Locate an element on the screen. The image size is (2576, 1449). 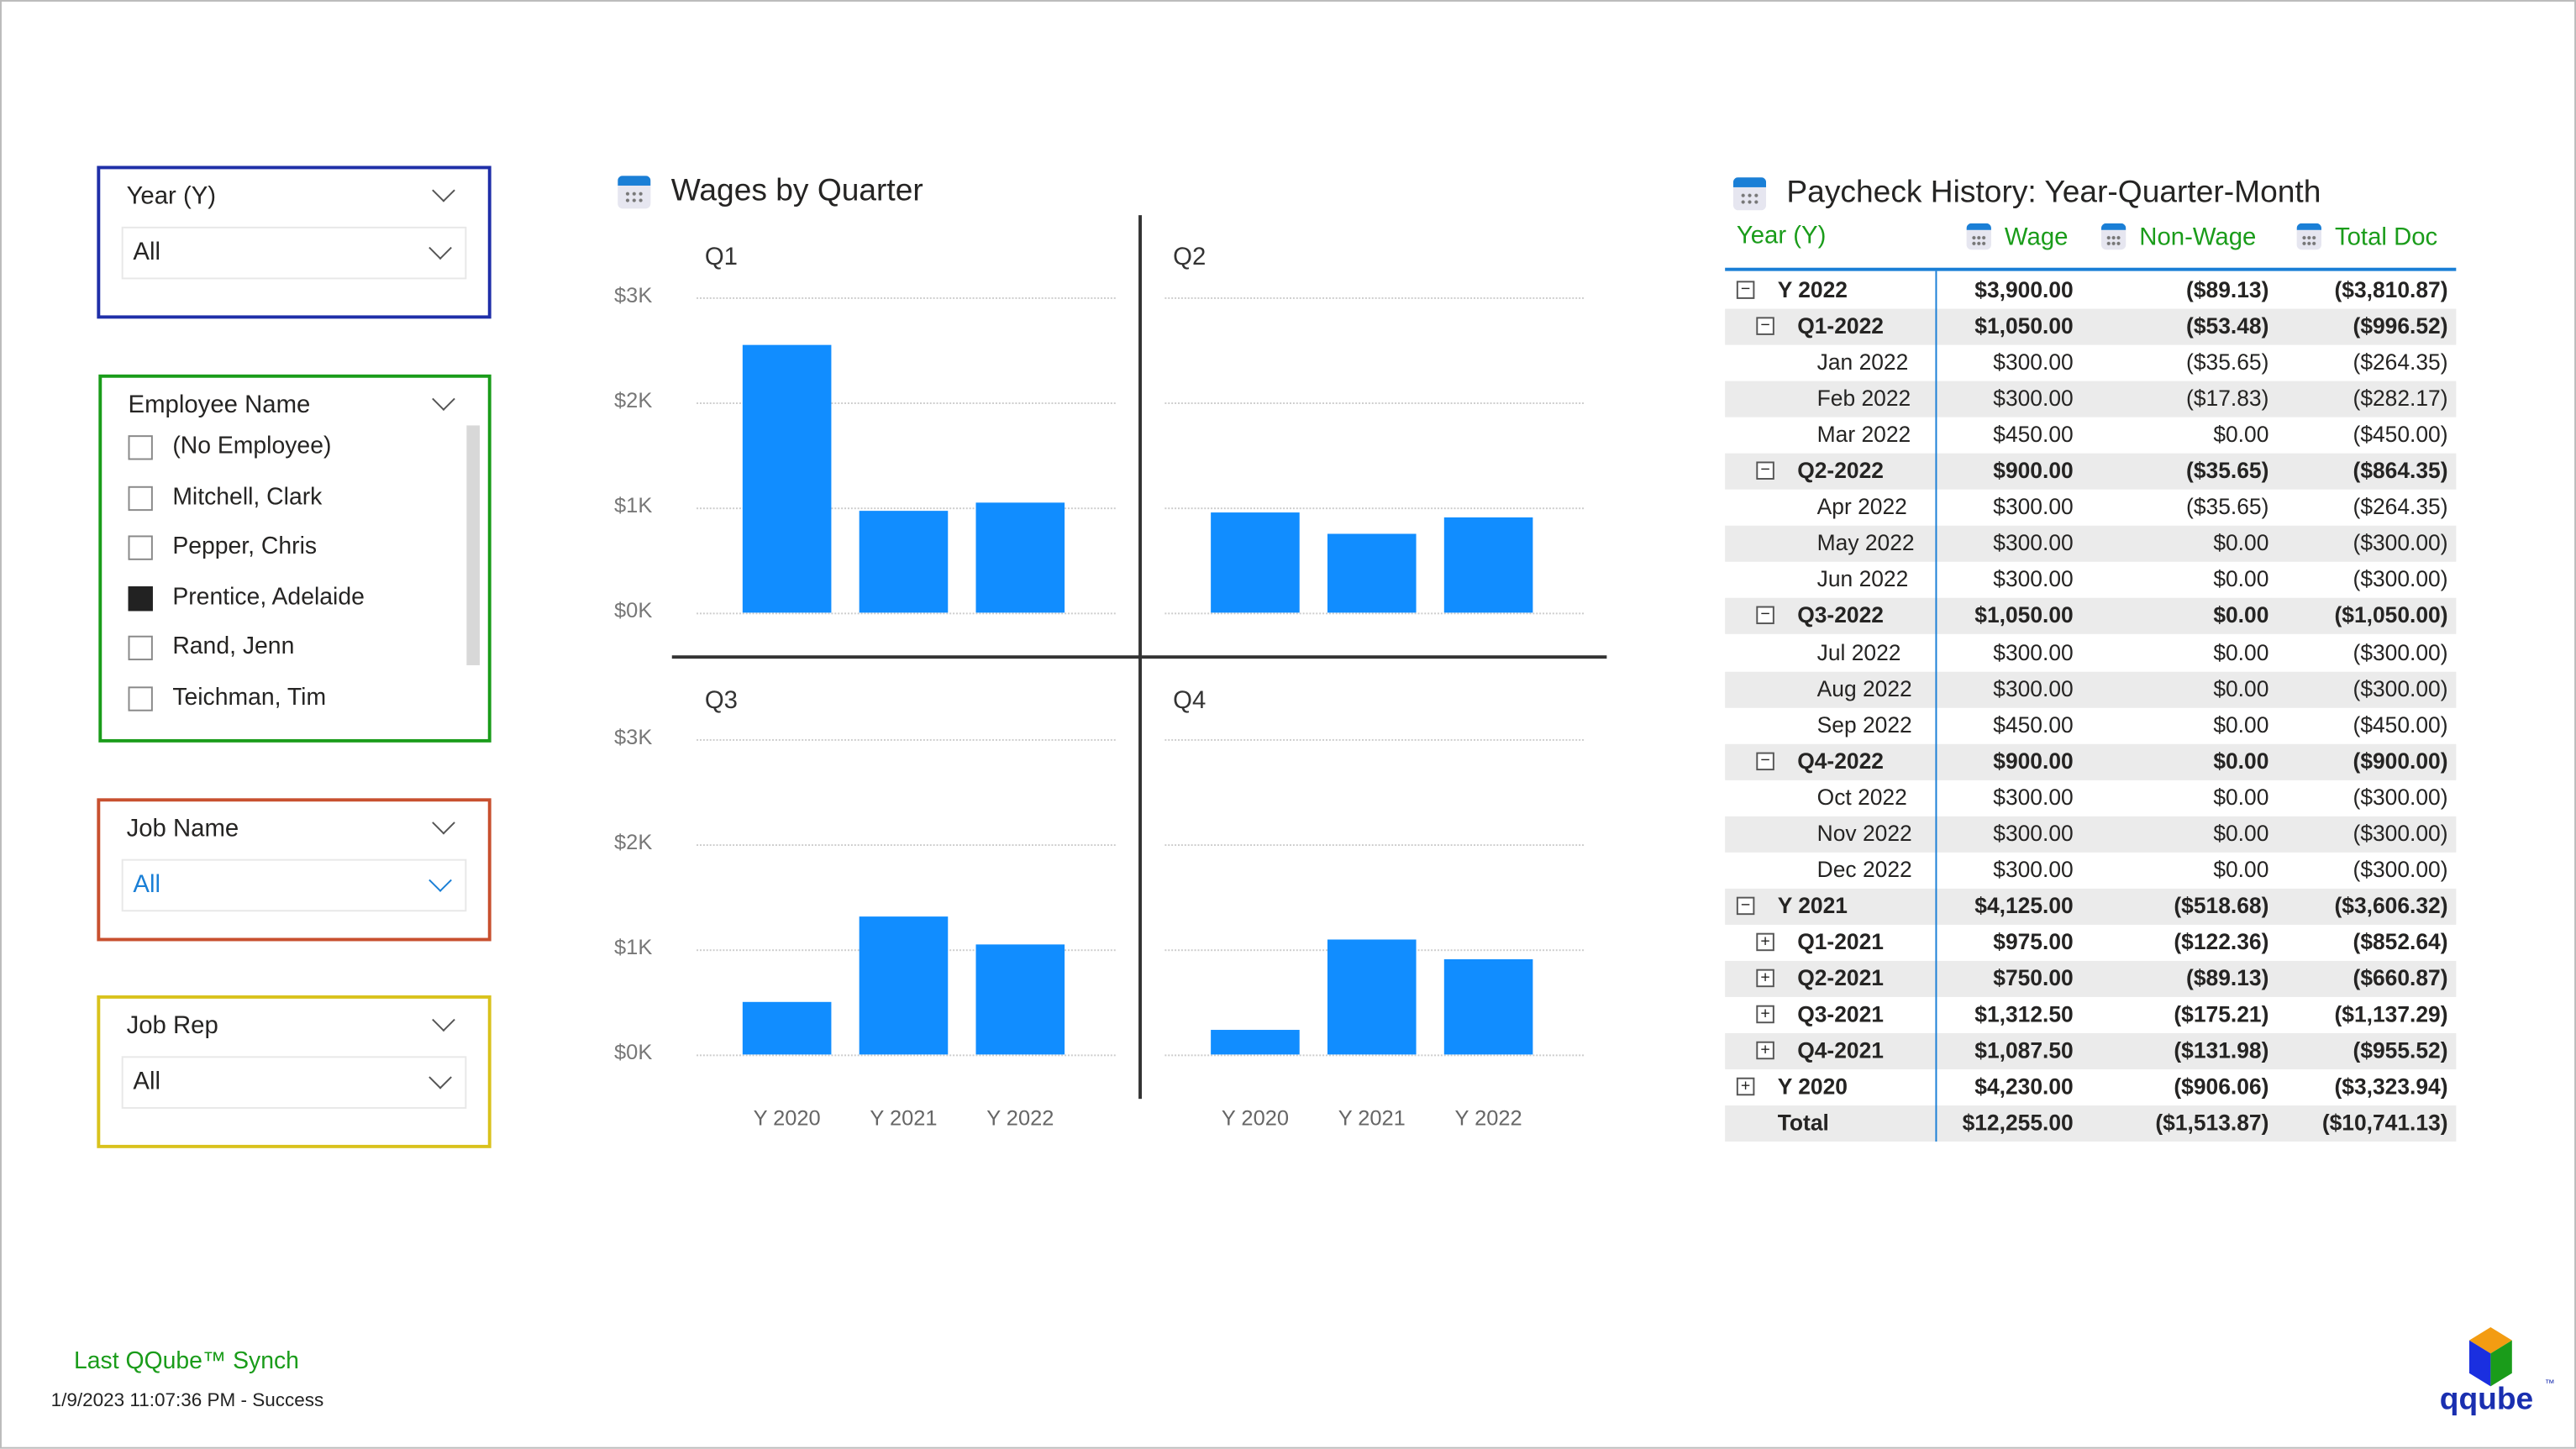
bar-Q1-Y2022 is located at coordinates (1020, 557).